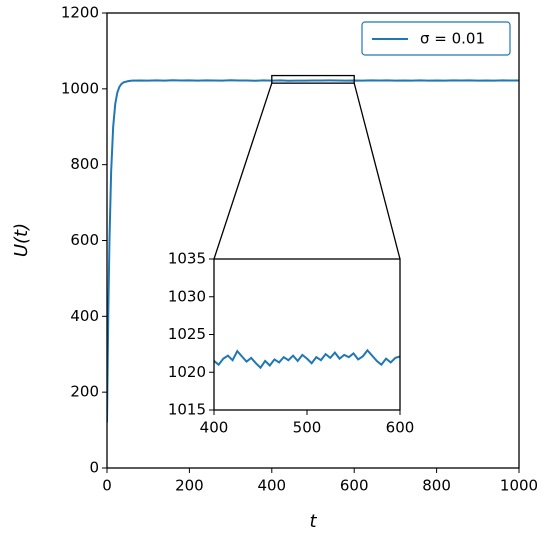 This screenshot has width=550, height=541. Describe the element at coordinates (80, 13) in the screenshot. I see `y-tick-label: 1200` at that location.